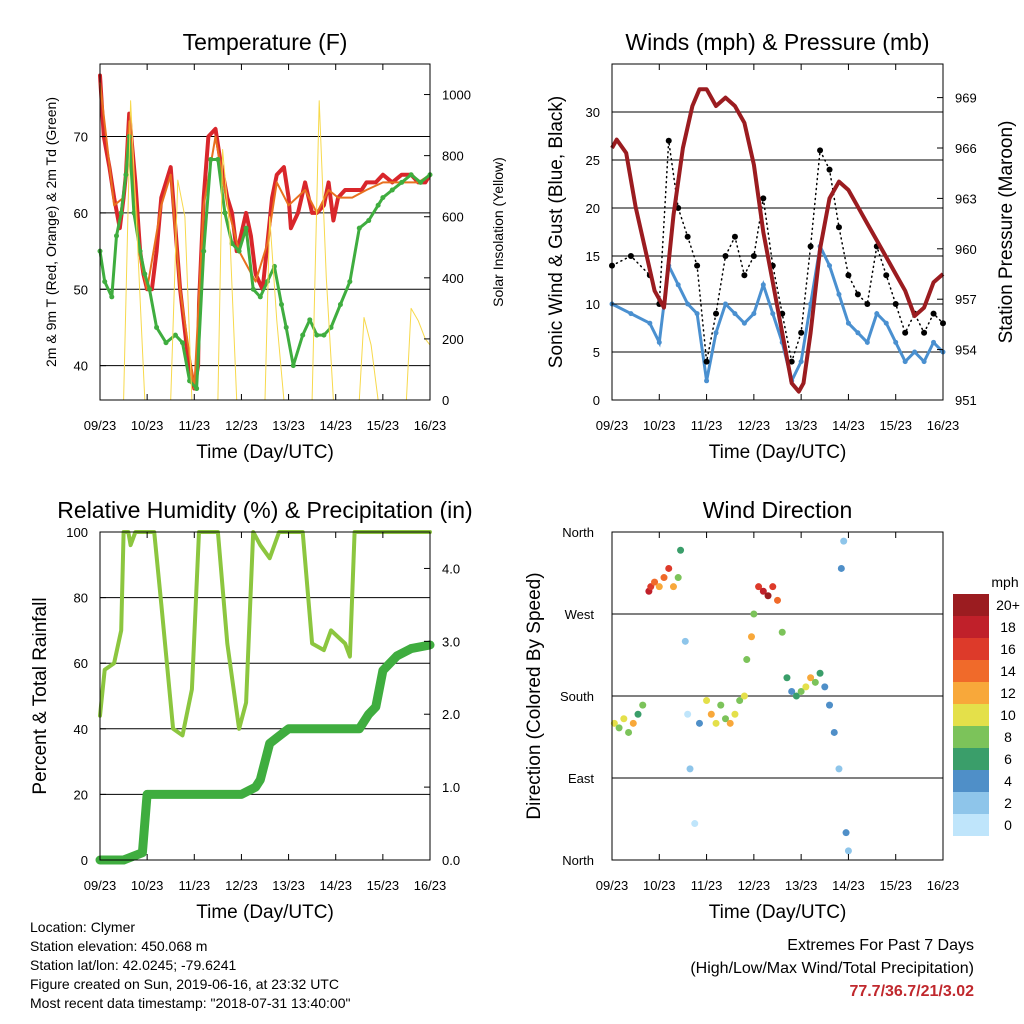  What do you see at coordinates (335, 885) in the screenshot?
I see `x-tick-label: 14/23` at bounding box center [335, 885].